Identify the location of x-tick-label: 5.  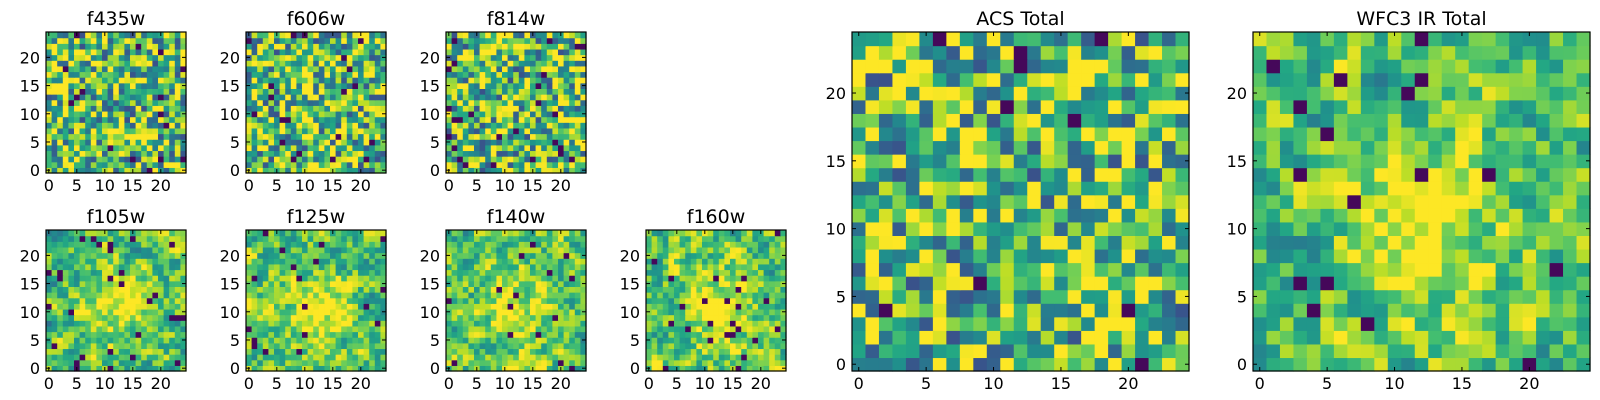
(477, 185).